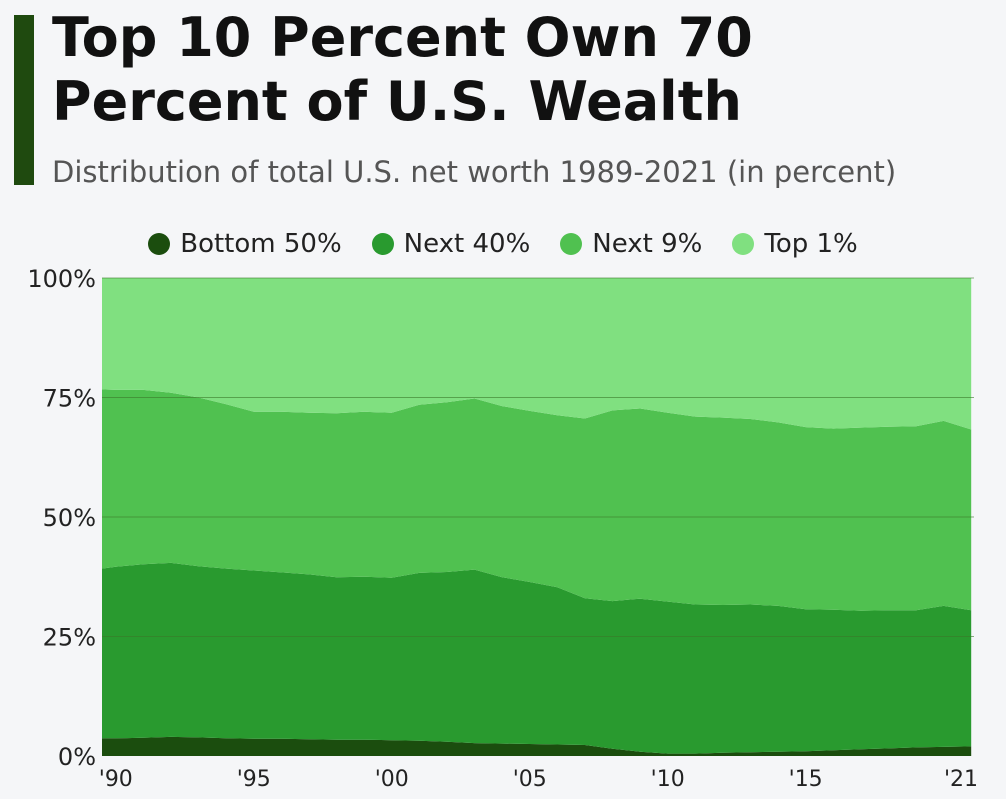  I want to click on x-tick-label: '00, so click(392, 779).